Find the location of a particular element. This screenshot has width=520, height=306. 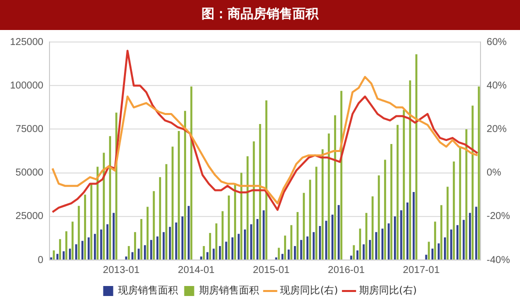

legend-label: 现房销售面积 is located at coordinates (148, 290).